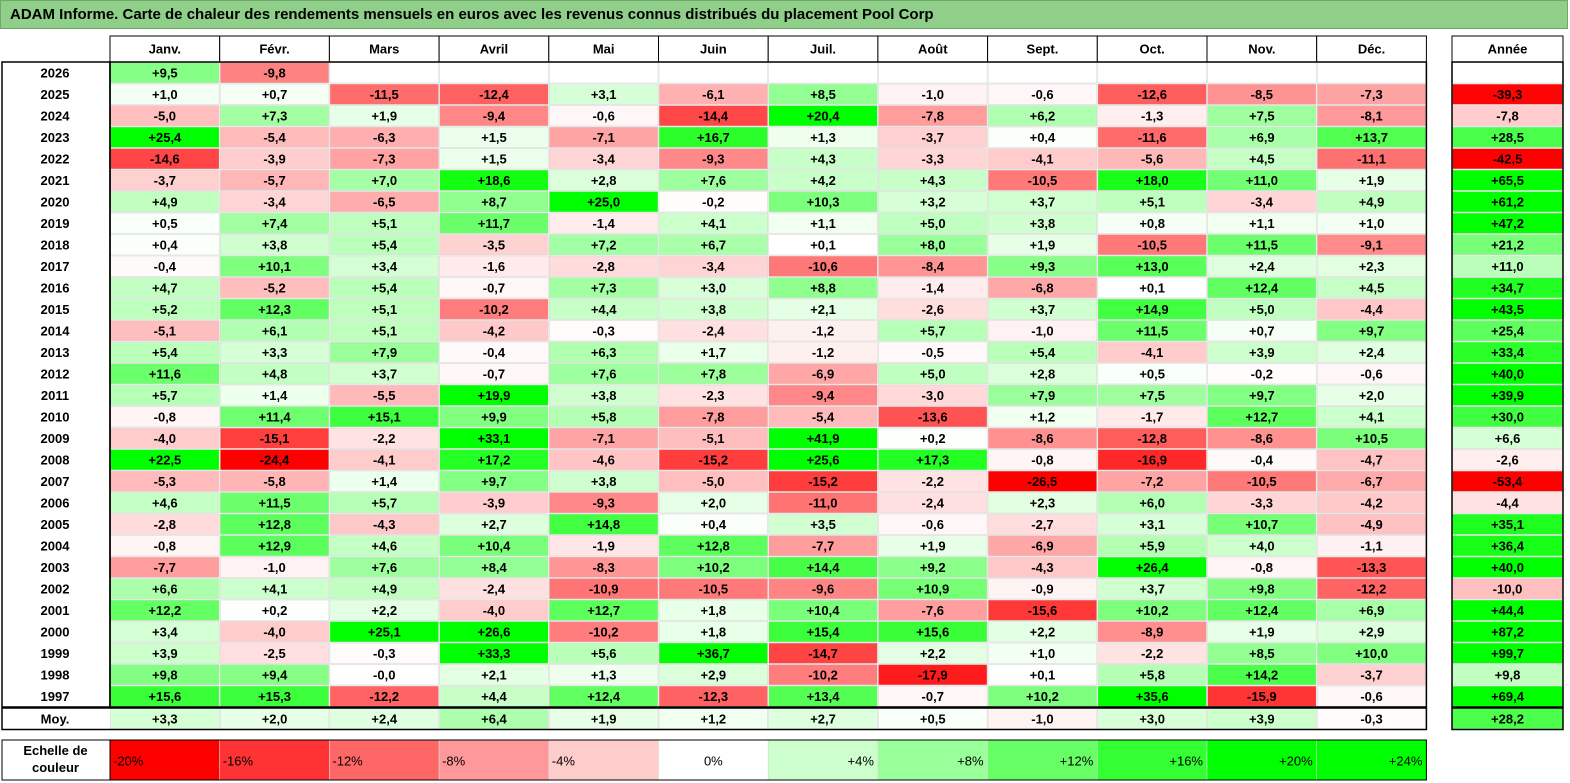  Describe the element at coordinates (603, 330) in the screenshot. I see `cell-value: -0,3` at that location.